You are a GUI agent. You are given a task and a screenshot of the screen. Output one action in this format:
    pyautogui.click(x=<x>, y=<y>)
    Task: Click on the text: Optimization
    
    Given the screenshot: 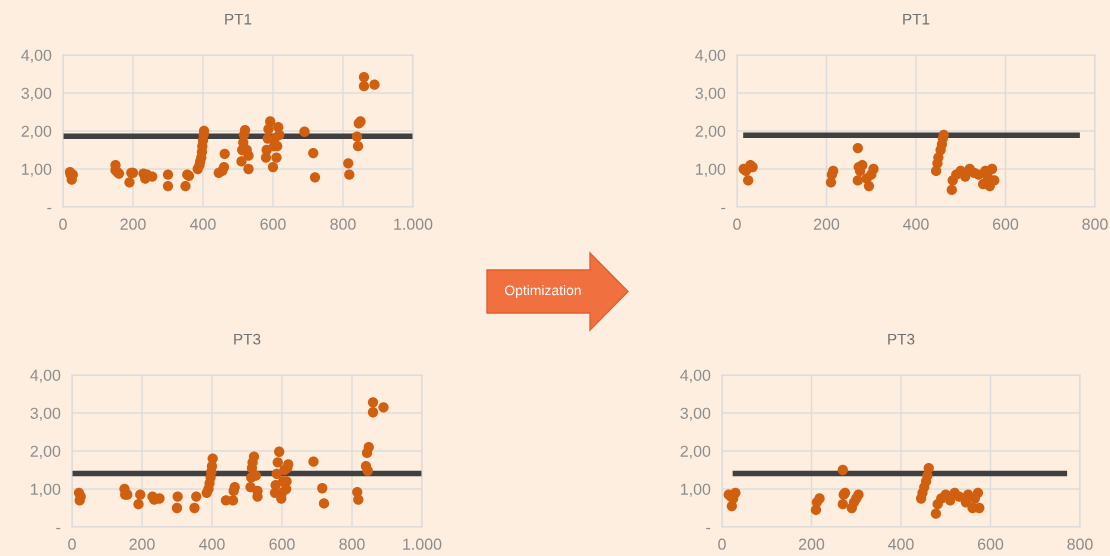 What is the action you would take?
    pyautogui.click(x=543, y=291)
    